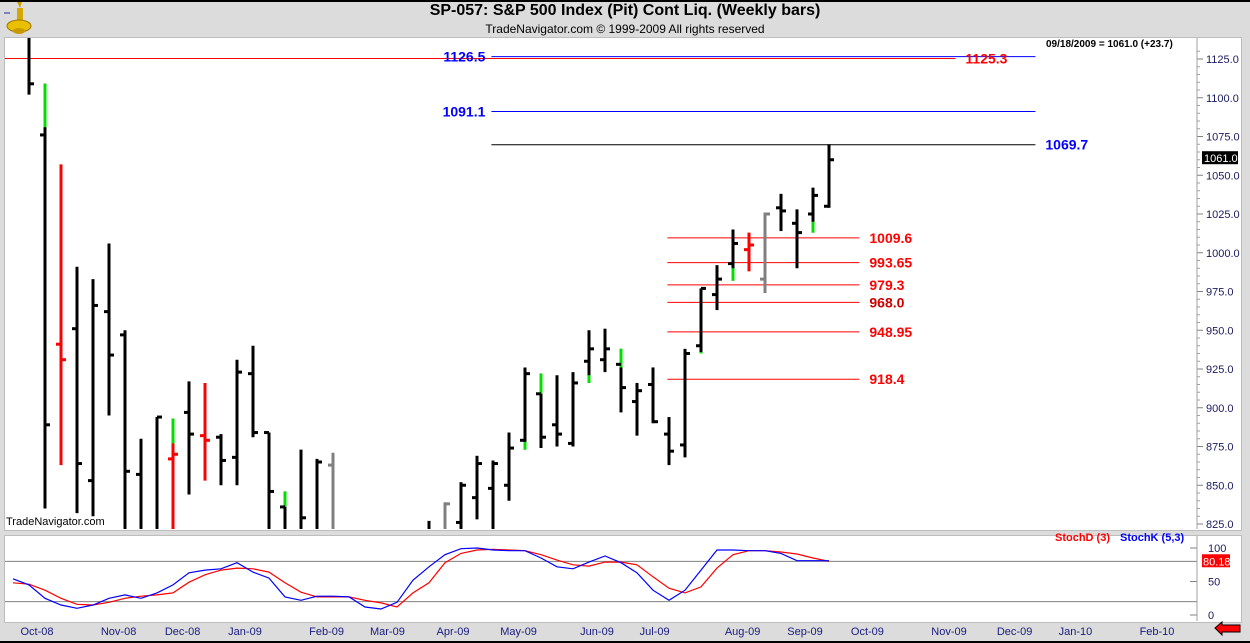  Describe the element at coordinates (1214, 583) in the screenshot. I see `stoch-y-tick-label: 50` at that location.